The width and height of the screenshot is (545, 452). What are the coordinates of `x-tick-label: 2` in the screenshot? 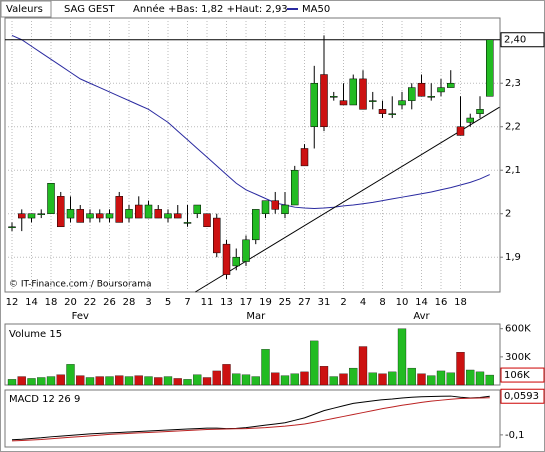 It's located at (343, 302).